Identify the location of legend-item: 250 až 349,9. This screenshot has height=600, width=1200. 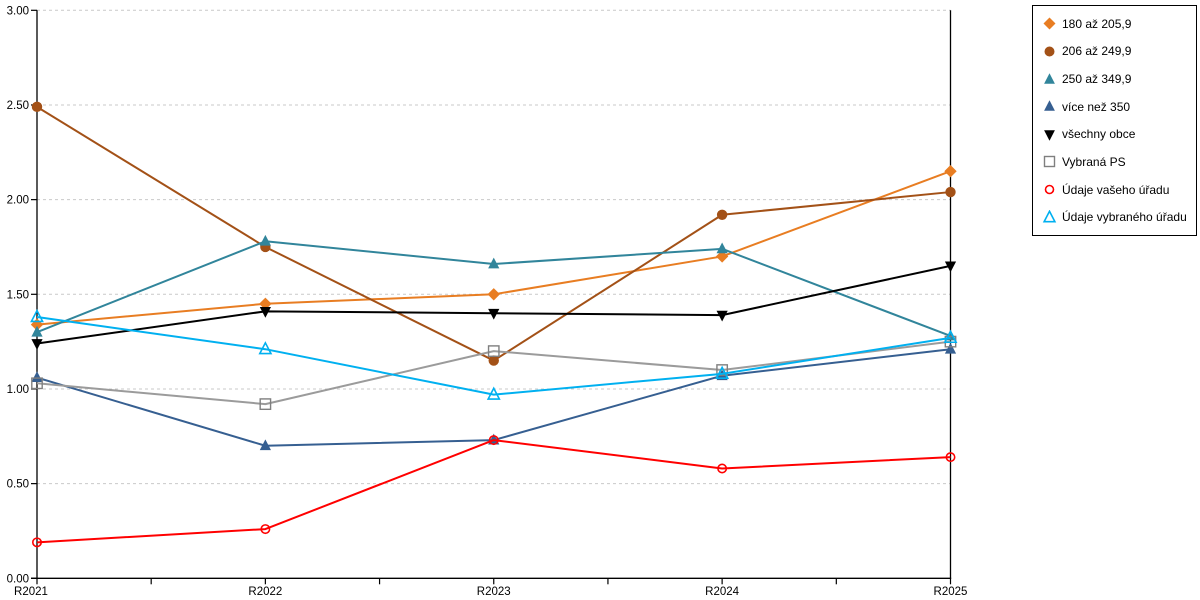
(1119, 79).